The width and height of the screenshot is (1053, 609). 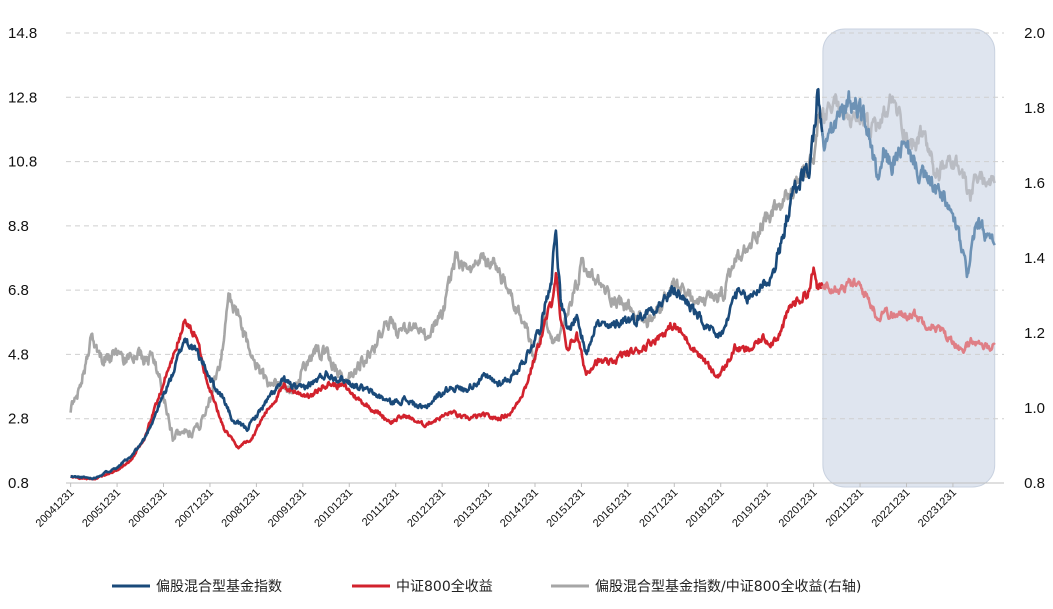 What do you see at coordinates (194, 508) in the screenshot?
I see `x-tick-label: 20071231` at bounding box center [194, 508].